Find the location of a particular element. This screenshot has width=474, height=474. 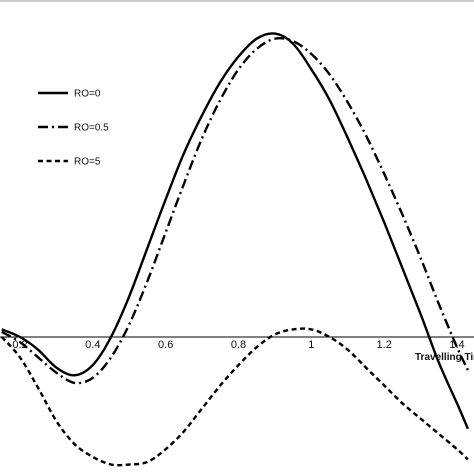

x-tick-label: 0.6 is located at coordinates (165, 345).